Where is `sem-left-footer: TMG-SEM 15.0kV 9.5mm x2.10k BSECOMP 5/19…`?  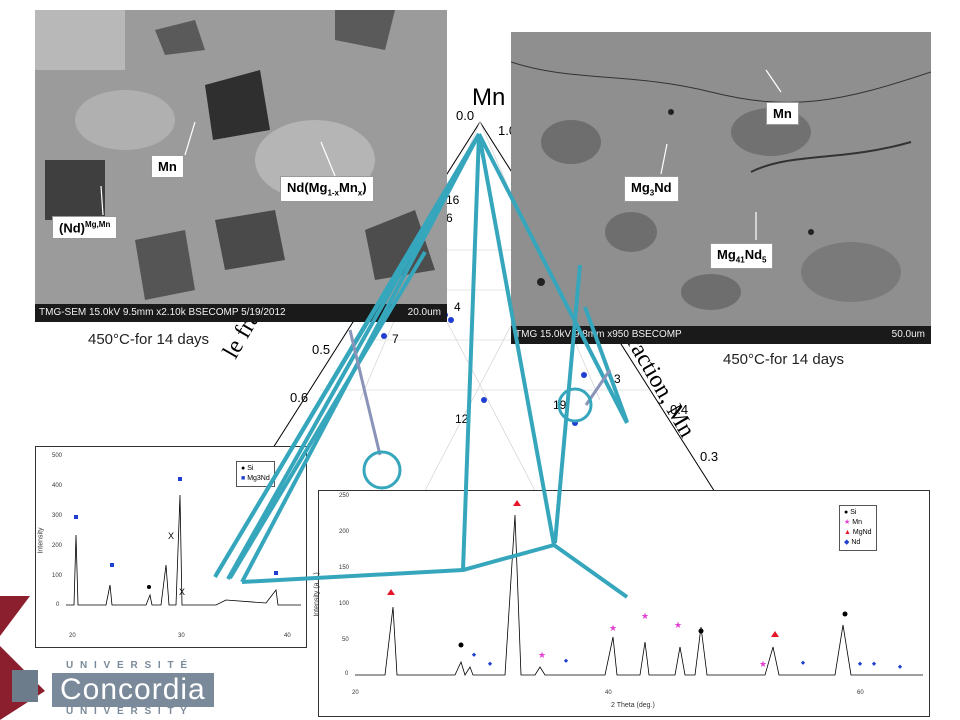
sem-left-footer: TMG-SEM 15.0kV 9.5mm x2.10k BSECOMP 5/19… is located at coordinates (241, 313).